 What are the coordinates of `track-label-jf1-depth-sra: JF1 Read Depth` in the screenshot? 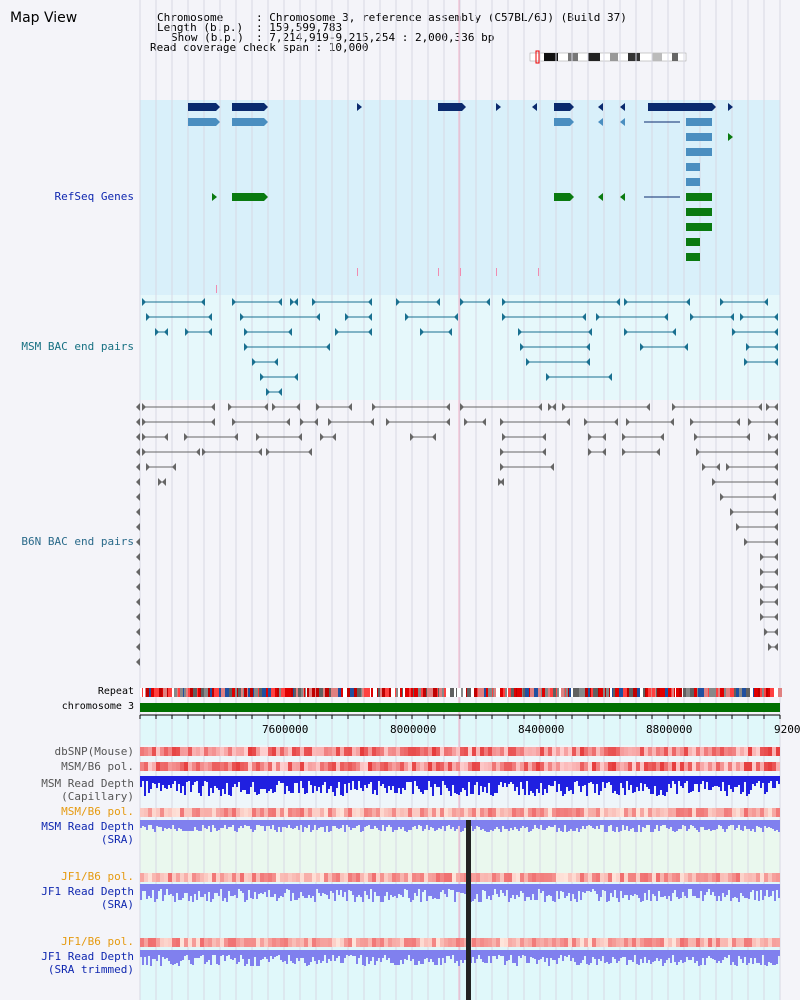 It's located at (87, 891).